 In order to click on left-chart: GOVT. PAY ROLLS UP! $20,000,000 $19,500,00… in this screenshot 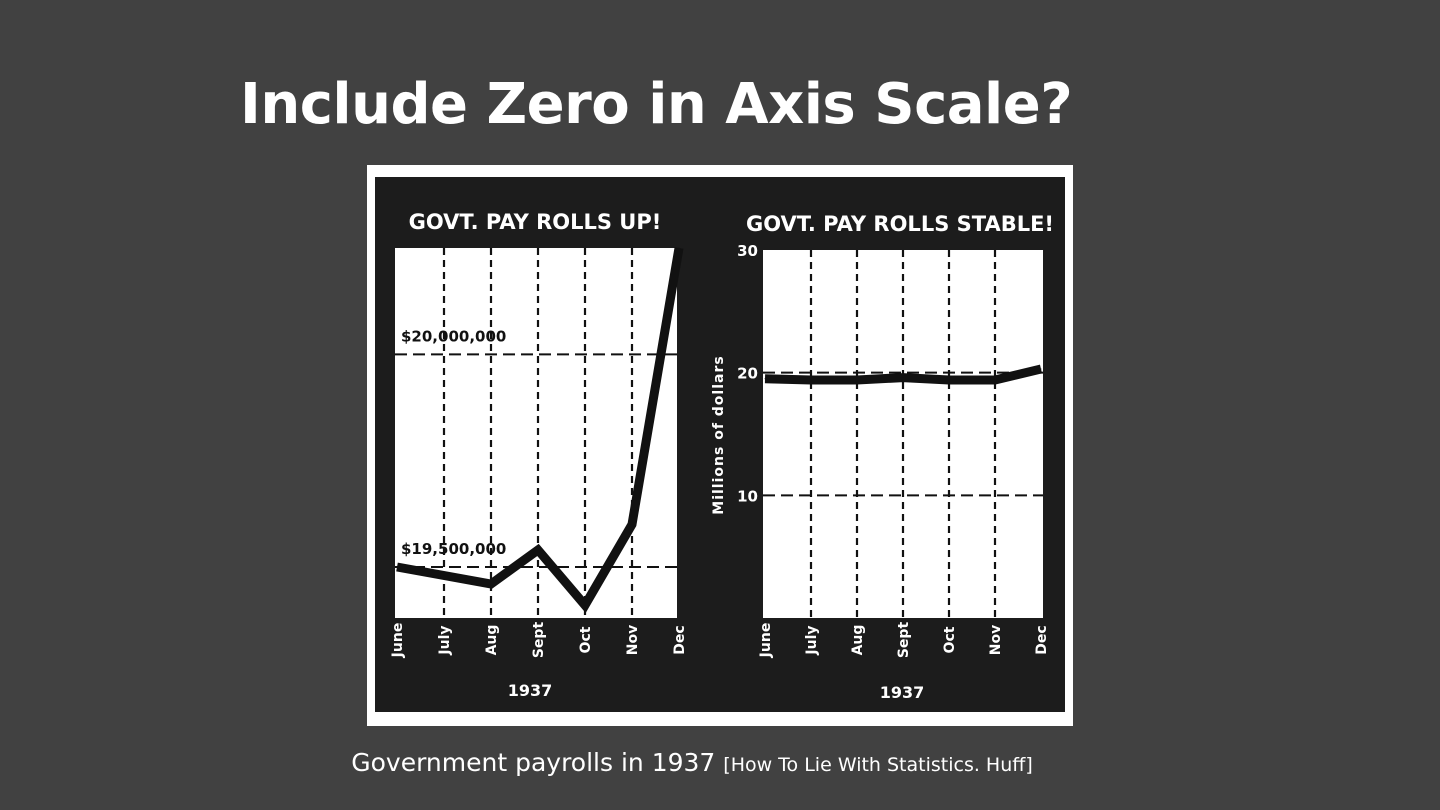, I will do `click(539, 455)`.